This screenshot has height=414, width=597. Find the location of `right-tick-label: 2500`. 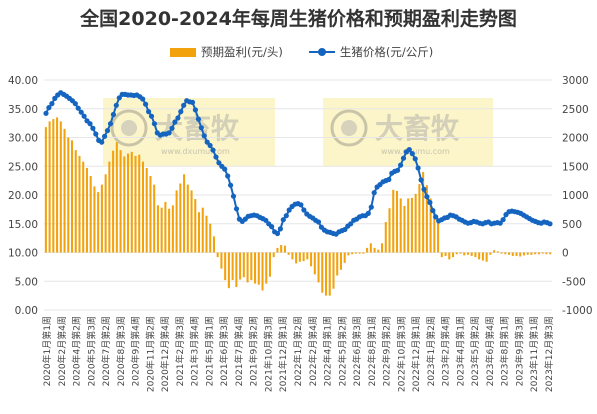

right-tick-label: 2500 is located at coordinates (575, 110).